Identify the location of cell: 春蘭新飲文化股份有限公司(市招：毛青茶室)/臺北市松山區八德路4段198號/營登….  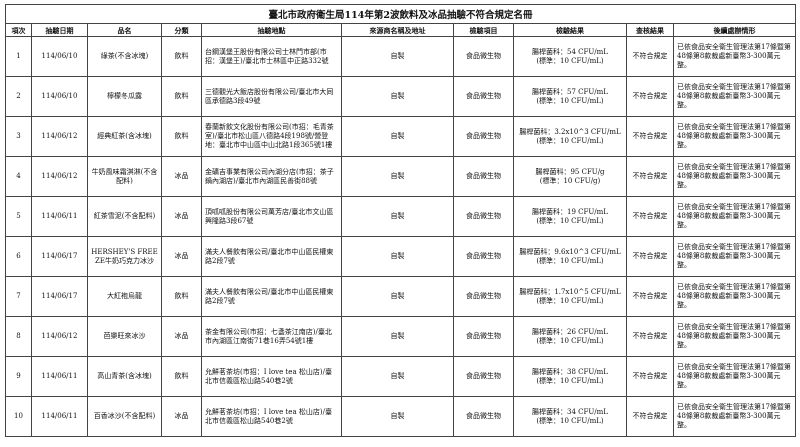
(271, 136).